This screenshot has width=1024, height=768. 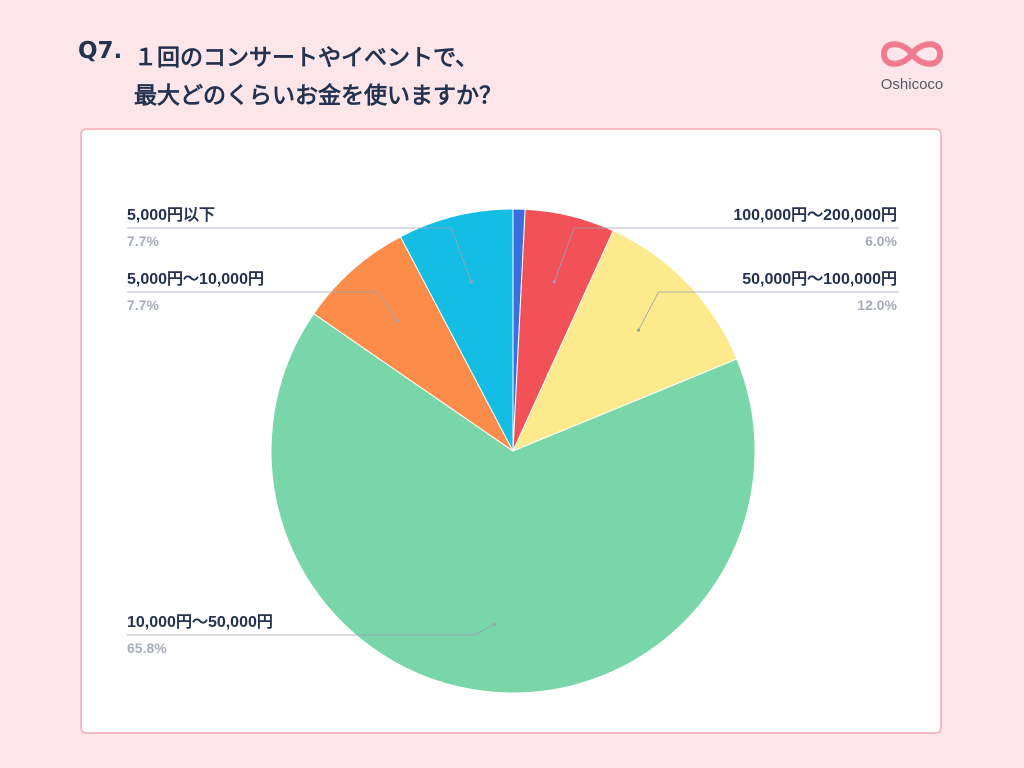 I want to click on slice-percent-4: 7.7%, so click(x=143, y=305).